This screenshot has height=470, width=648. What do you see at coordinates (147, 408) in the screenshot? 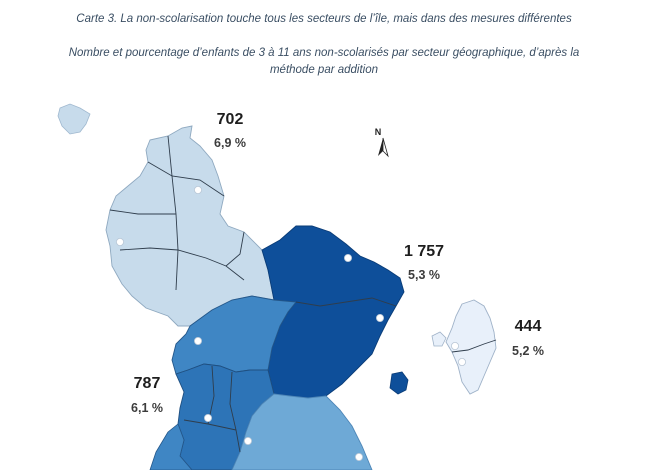
I see `sector-west-percent: 6,1 %` at bounding box center [147, 408].